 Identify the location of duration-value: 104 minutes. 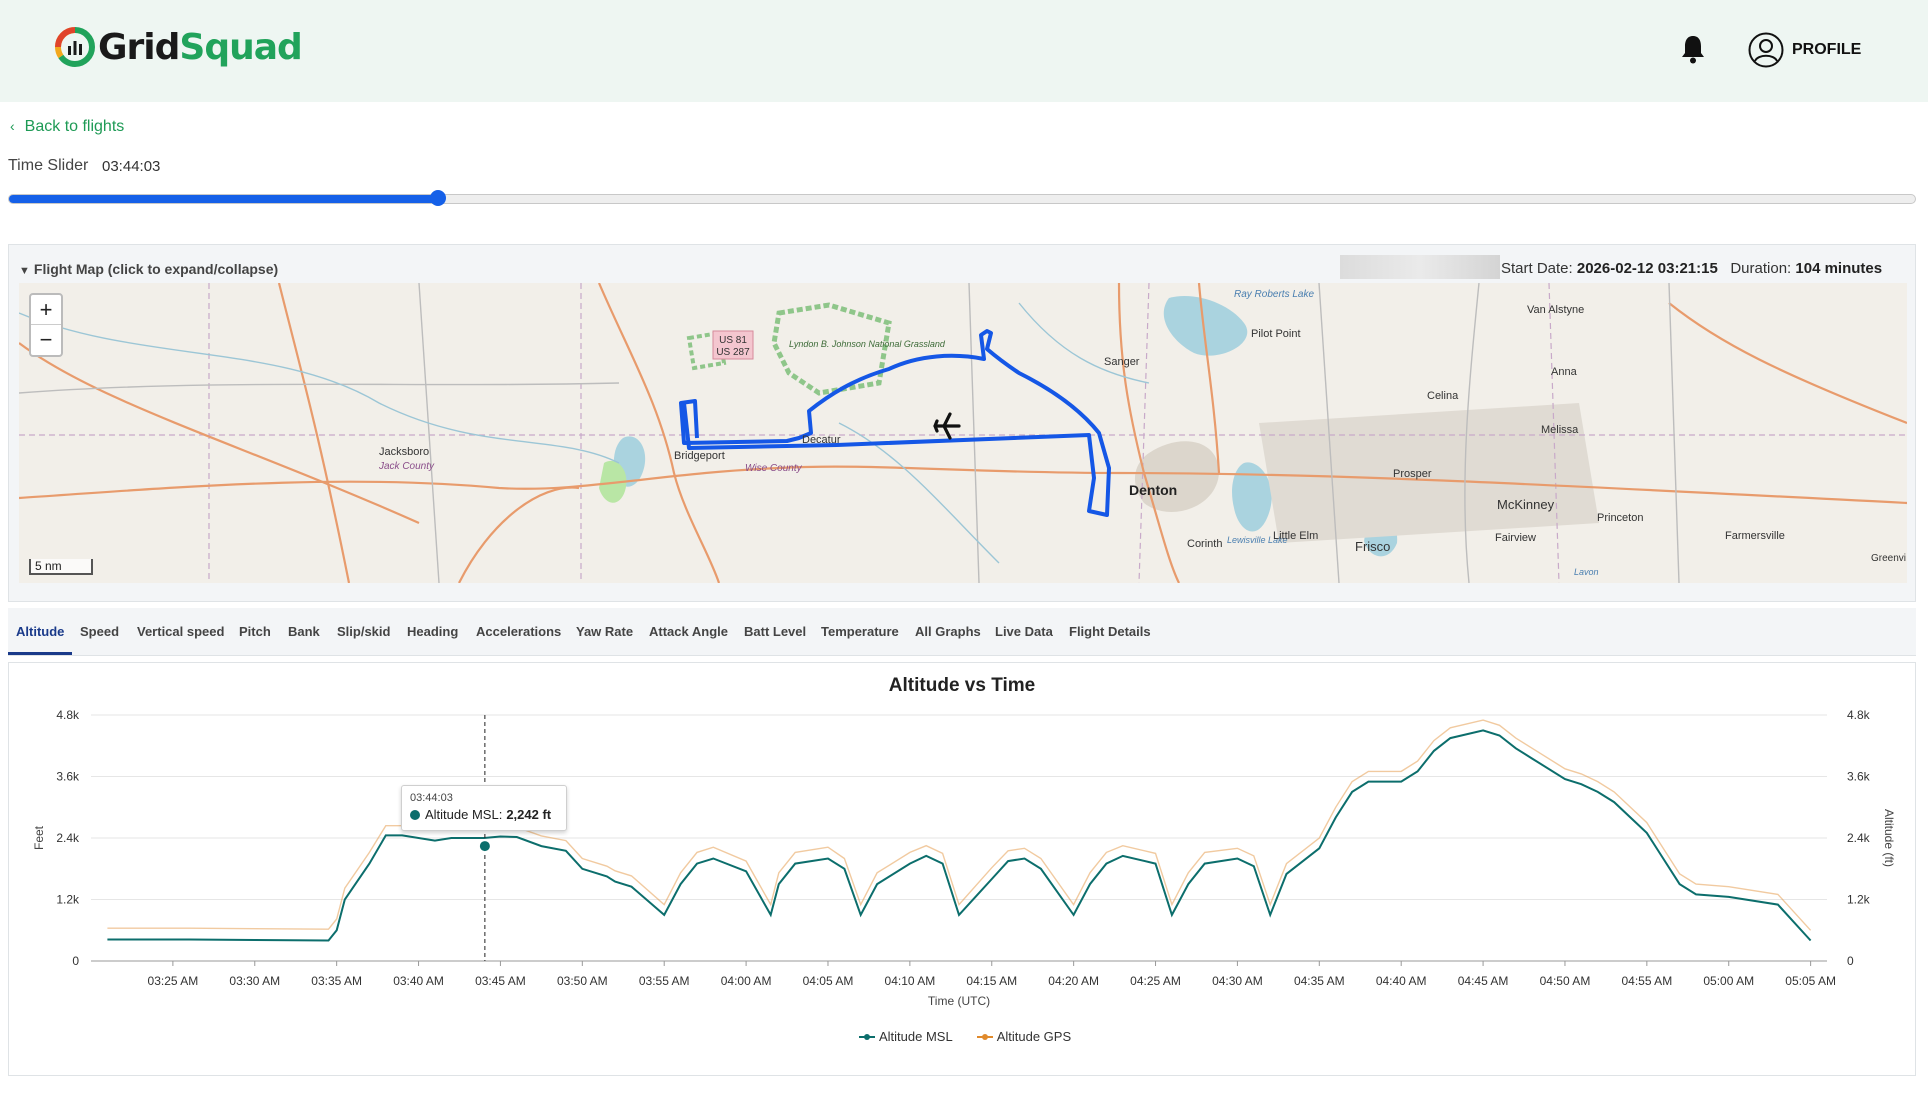
(1839, 268).